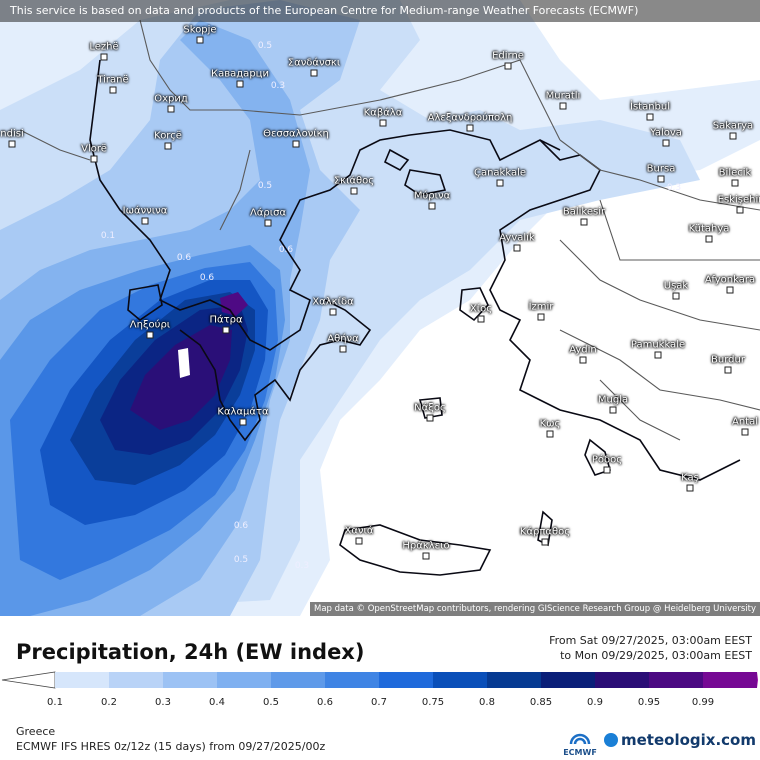 Image resolution: width=760 pixels, height=760 pixels. I want to click on city-label: Edirne, so click(508, 56).